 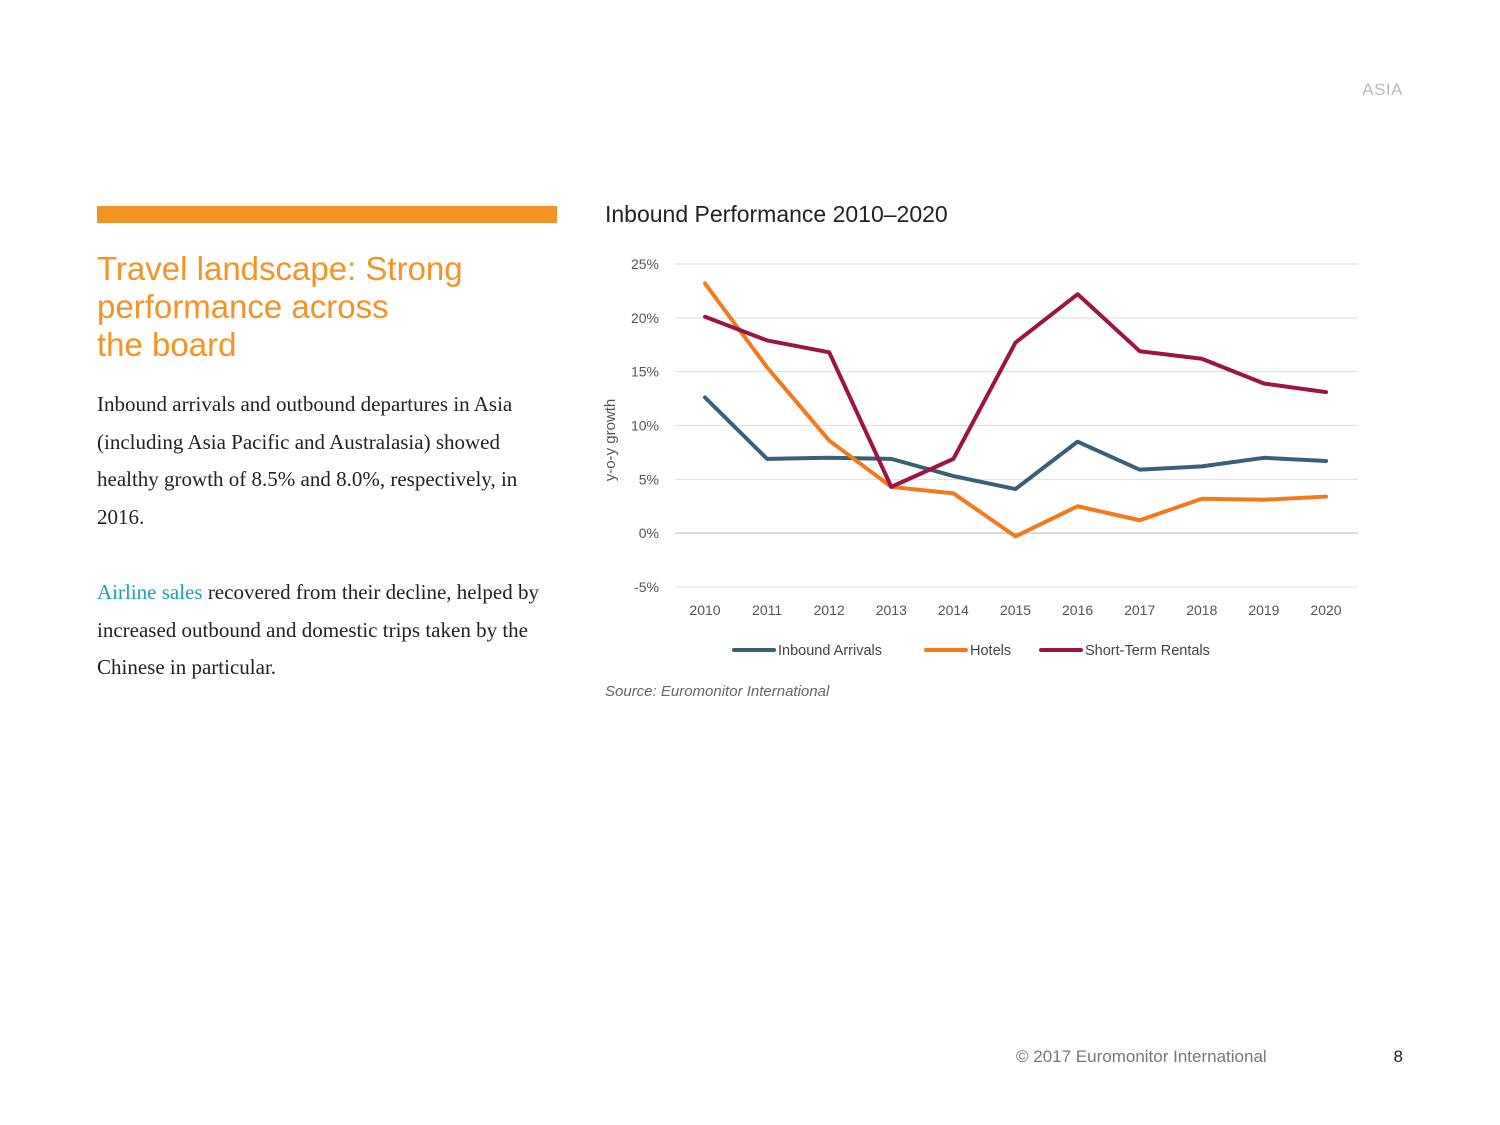 I want to click on series-lines, so click(x=1015, y=410).